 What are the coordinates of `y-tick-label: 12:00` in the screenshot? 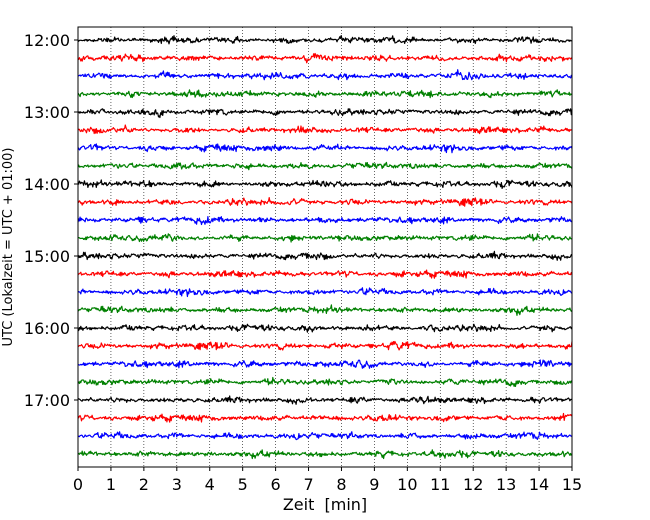 It's located at (47, 40).